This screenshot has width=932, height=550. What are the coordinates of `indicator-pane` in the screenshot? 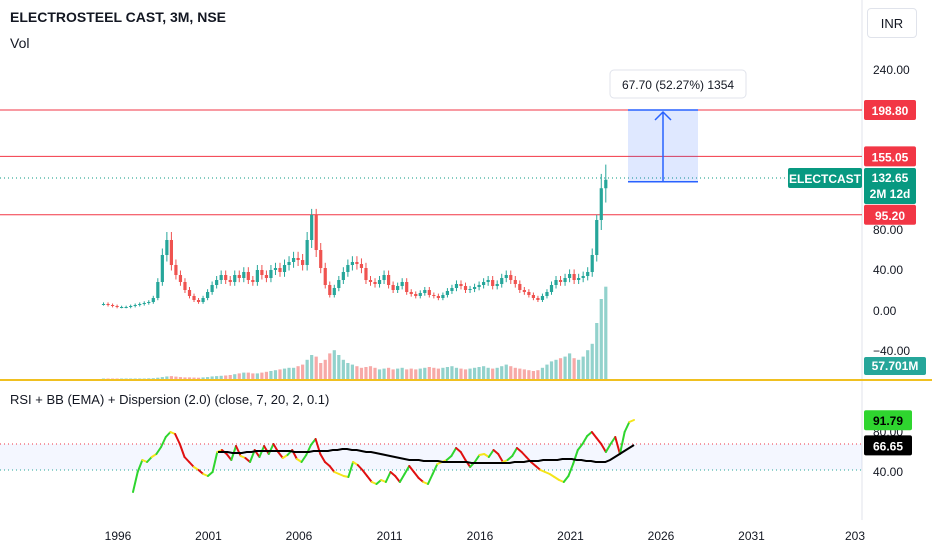 It's located at (431, 456).